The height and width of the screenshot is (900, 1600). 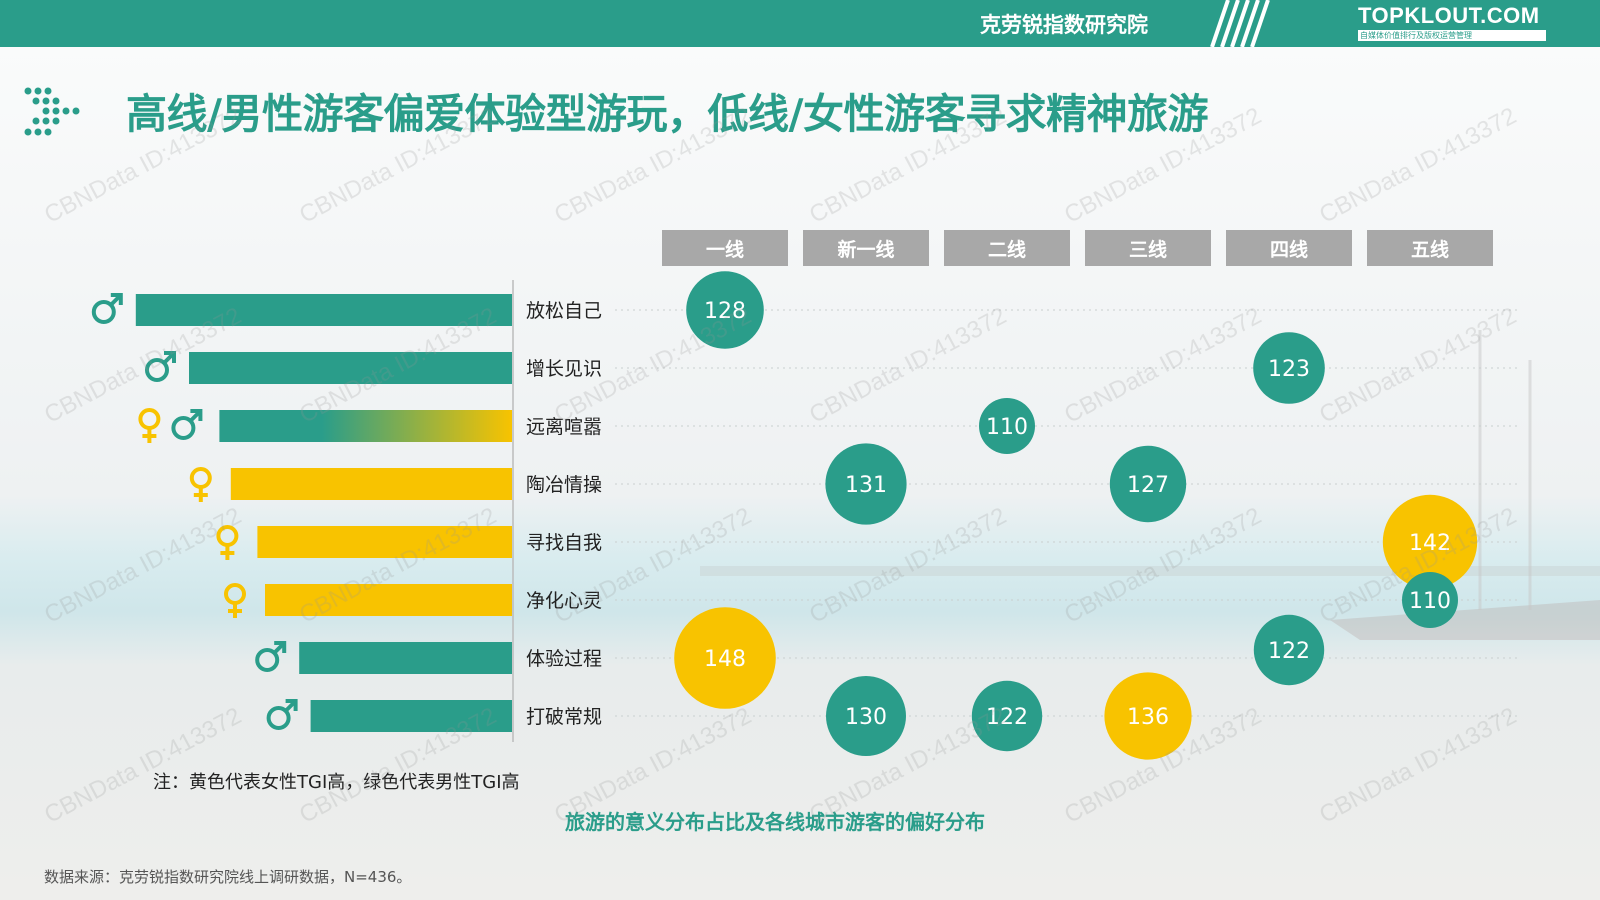 I want to click on column-header-label: 五线, so click(x=1430, y=249).